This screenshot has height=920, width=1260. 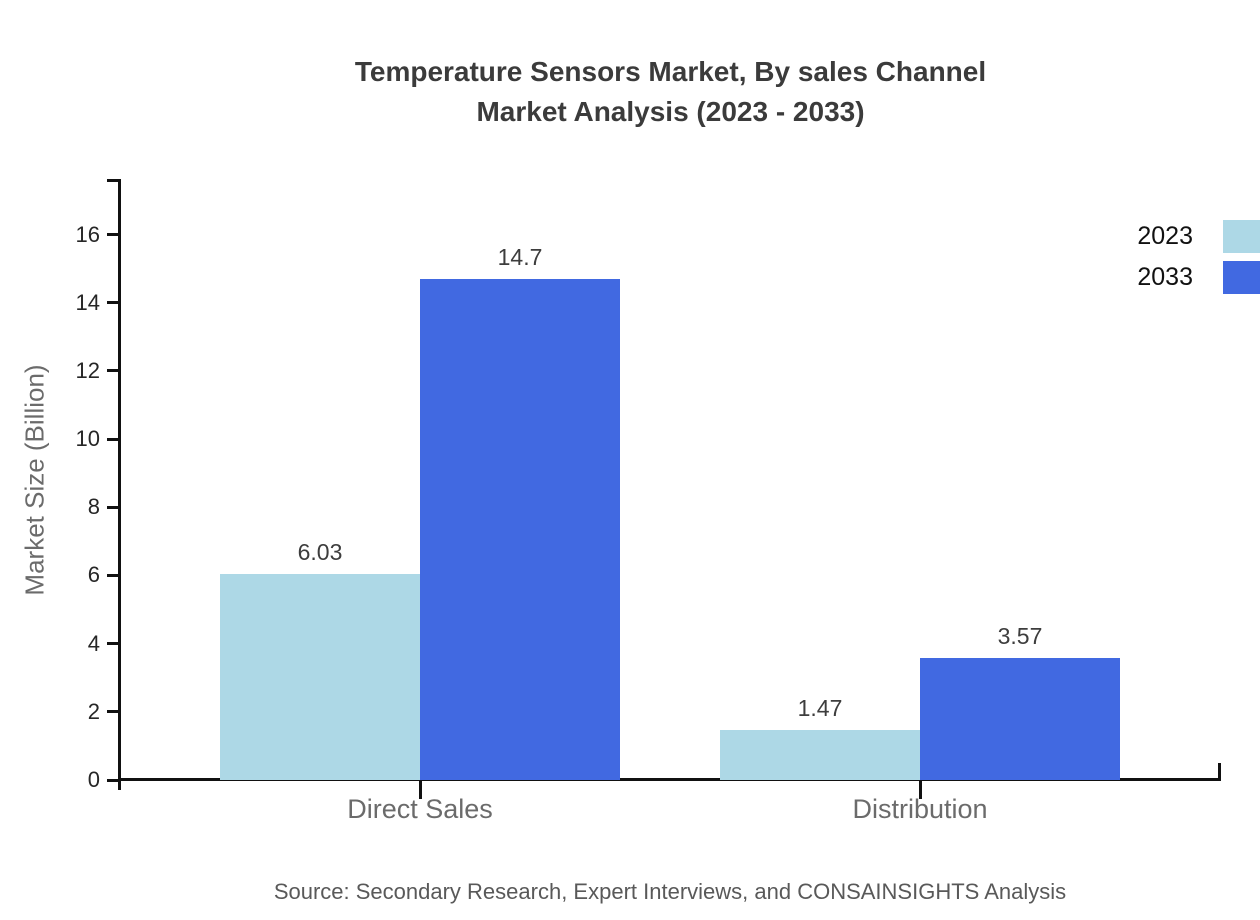 What do you see at coordinates (670, 111) in the screenshot?
I see `chart-title-line2: Market Analysis (2023 - 2033)` at bounding box center [670, 111].